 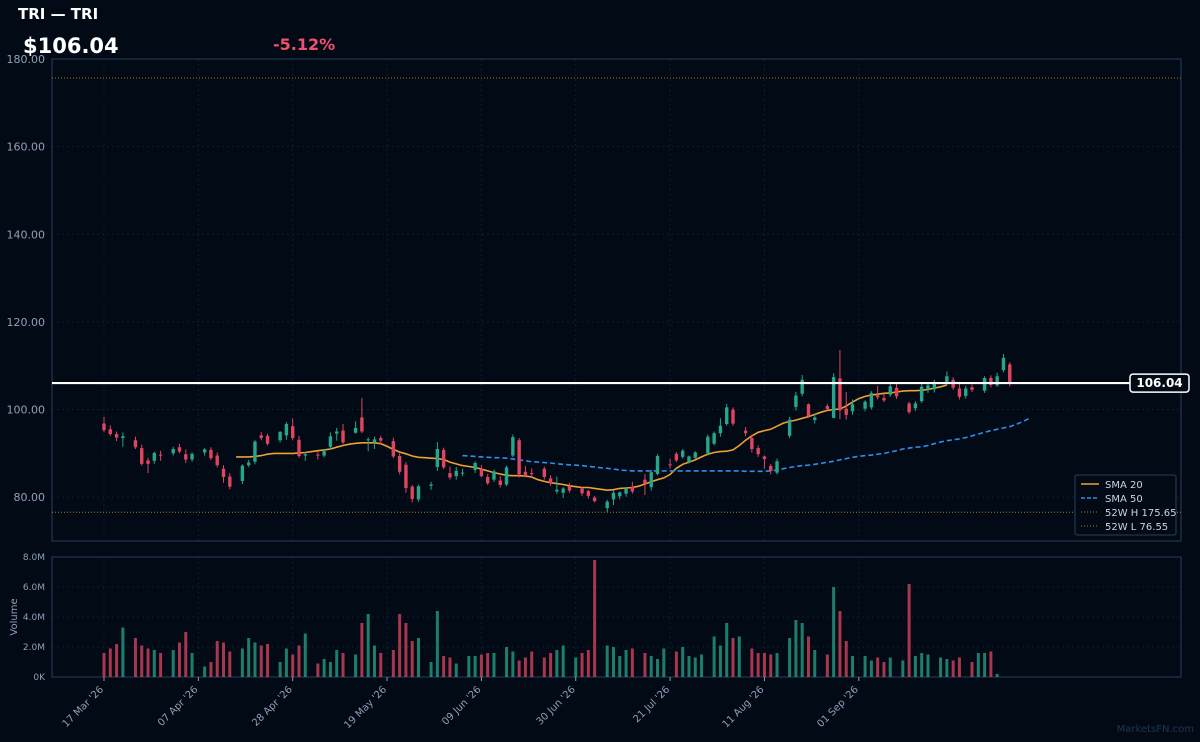 What do you see at coordinates (26, 410) in the screenshot?
I see `price-tick-label: 100.00` at bounding box center [26, 410].